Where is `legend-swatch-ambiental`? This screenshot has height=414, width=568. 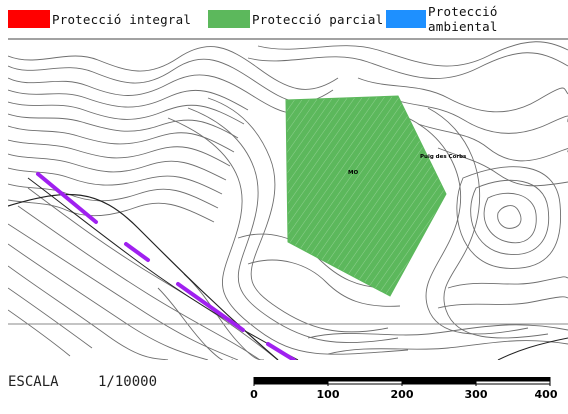
legend-swatch-ambiental is located at coordinates (406, 19).